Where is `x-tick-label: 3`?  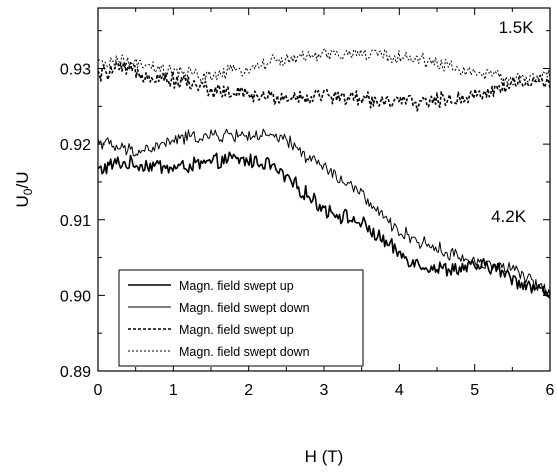
x-tick-label: 3 is located at coordinates (324, 390).